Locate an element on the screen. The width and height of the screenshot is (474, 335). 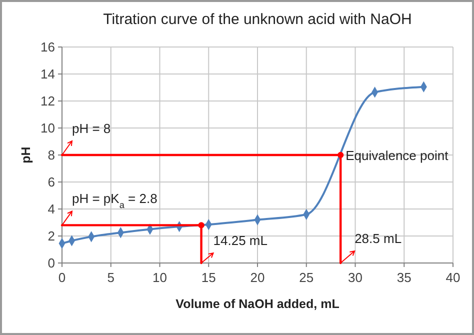
y-tick-label: 6 is located at coordinates (51, 182).